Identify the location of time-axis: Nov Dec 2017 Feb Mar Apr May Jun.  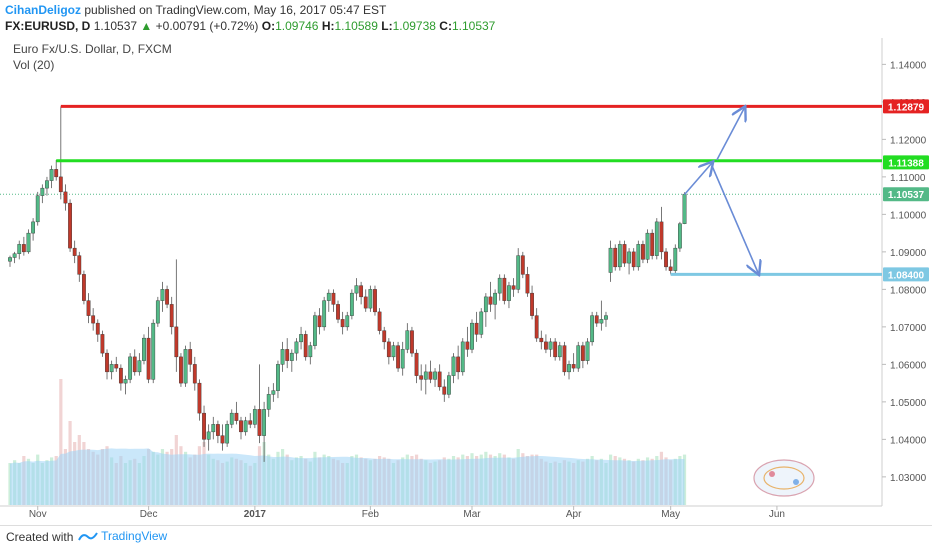
(407, 513).